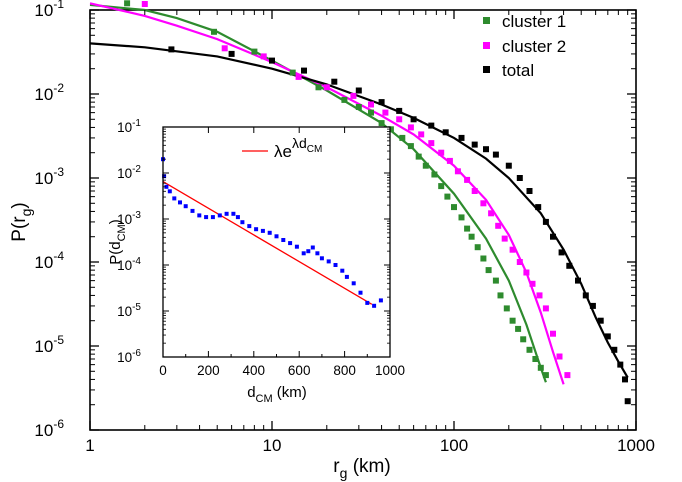 This screenshot has width=682, height=482. I want to click on y-tick-label: 10⁻³, so click(49, 176).